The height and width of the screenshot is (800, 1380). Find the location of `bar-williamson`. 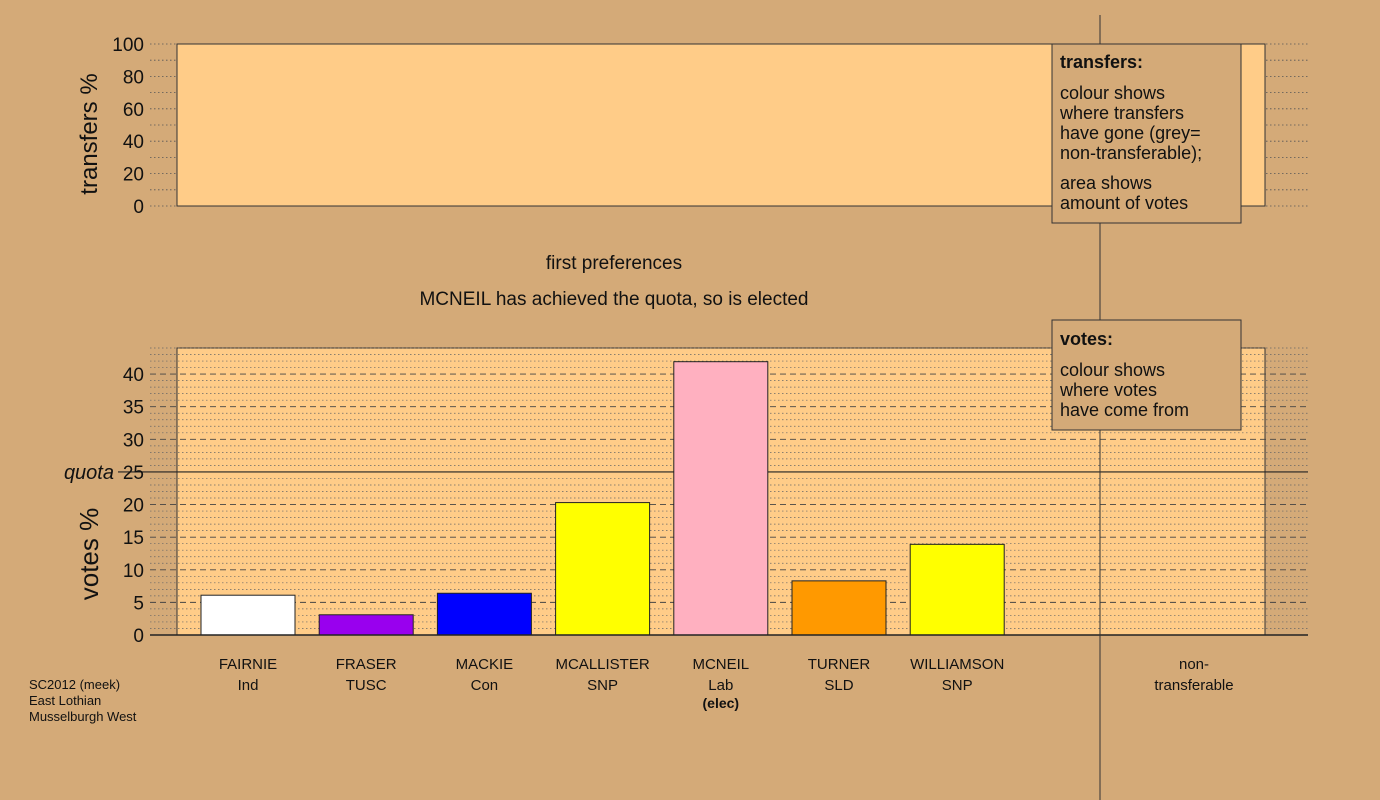

bar-williamson is located at coordinates (957, 589).